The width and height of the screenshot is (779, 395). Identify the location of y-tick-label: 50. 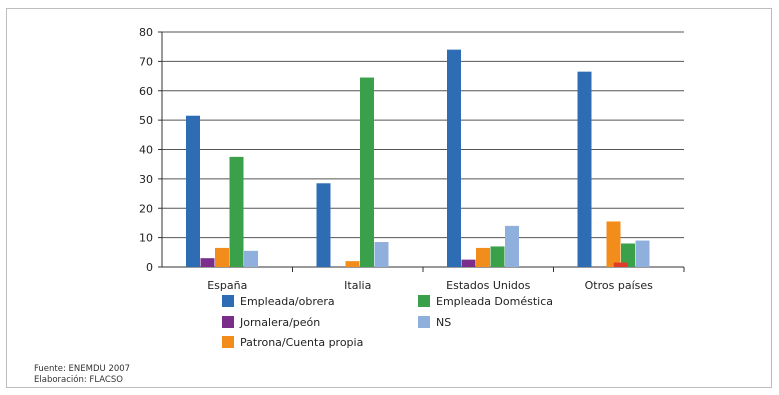
(146, 120).